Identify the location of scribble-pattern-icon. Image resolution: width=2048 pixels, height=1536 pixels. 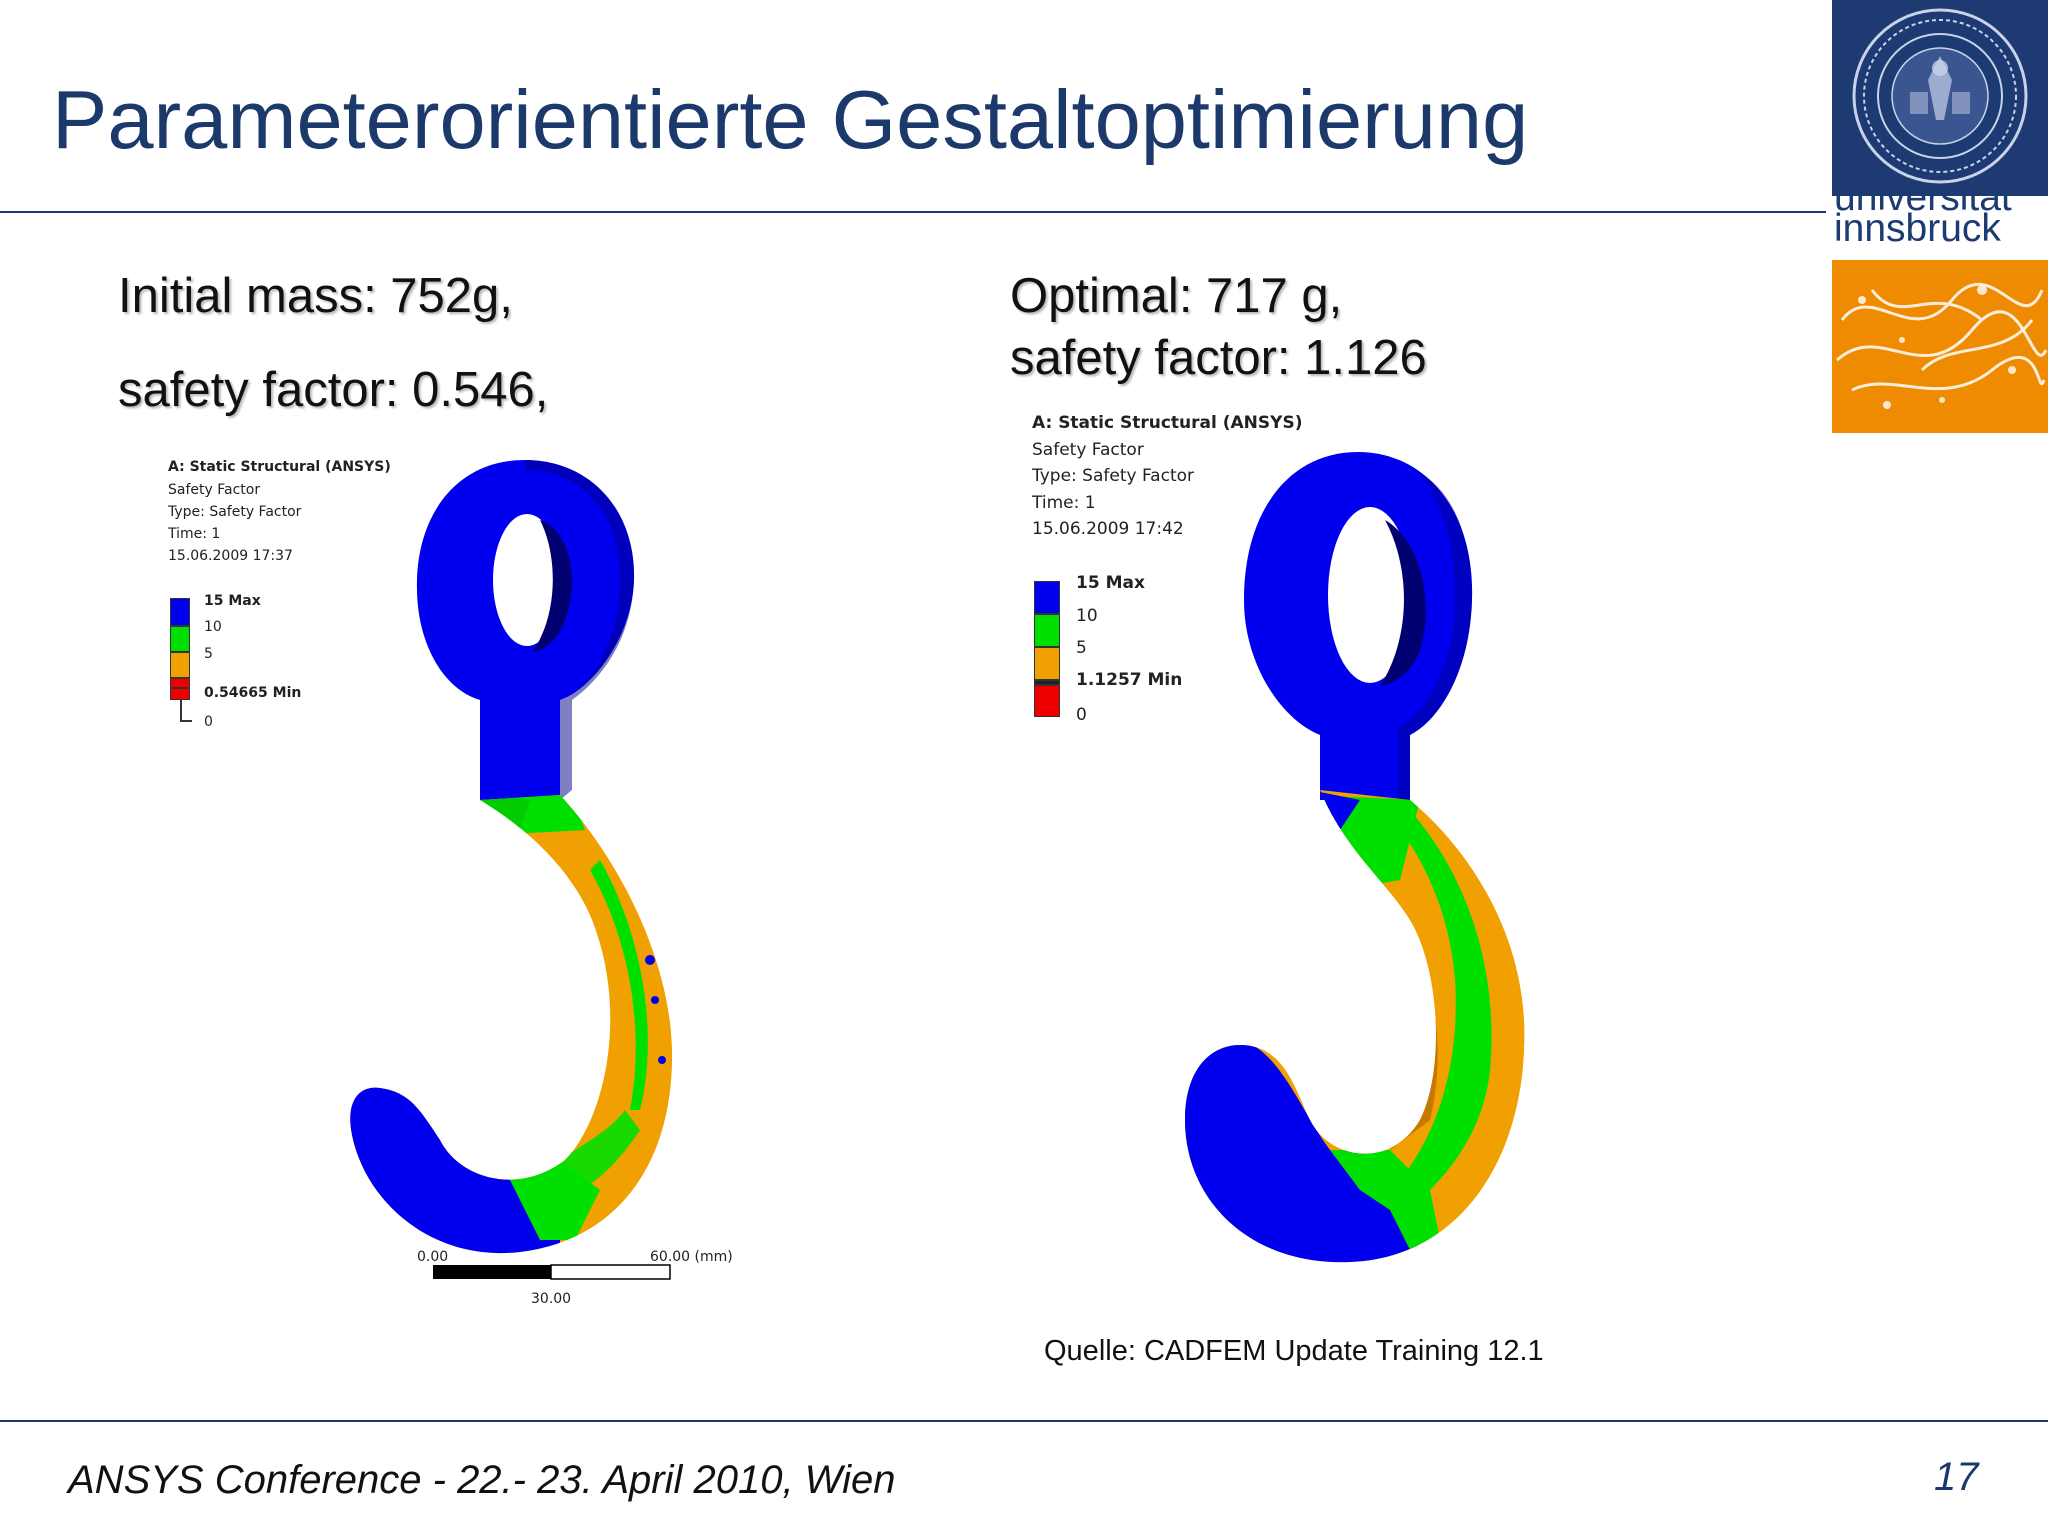
(1942, 346).